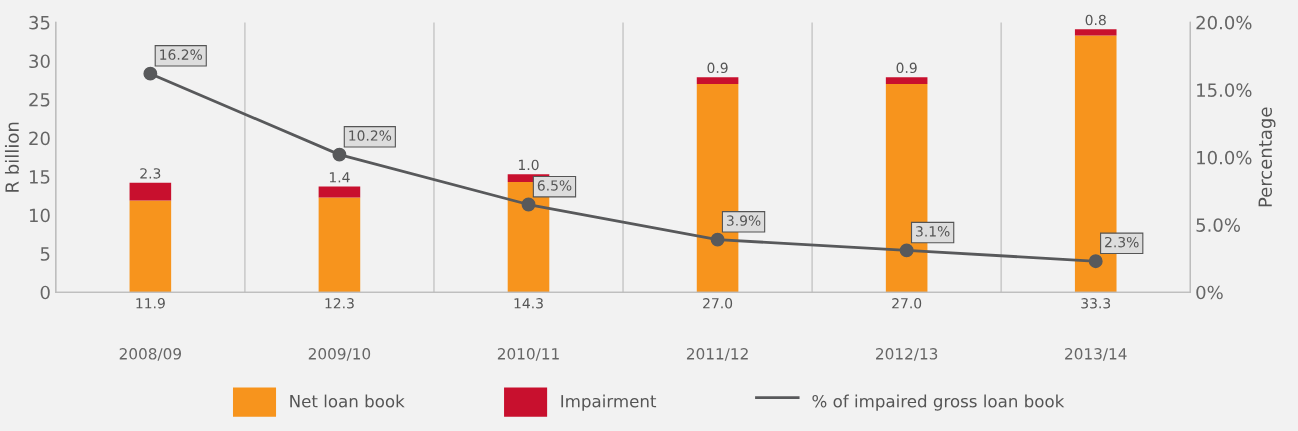 The image size is (1298, 431). What do you see at coordinates (528, 354) in the screenshot?
I see `x-tick-label: 2010/11` at bounding box center [528, 354].